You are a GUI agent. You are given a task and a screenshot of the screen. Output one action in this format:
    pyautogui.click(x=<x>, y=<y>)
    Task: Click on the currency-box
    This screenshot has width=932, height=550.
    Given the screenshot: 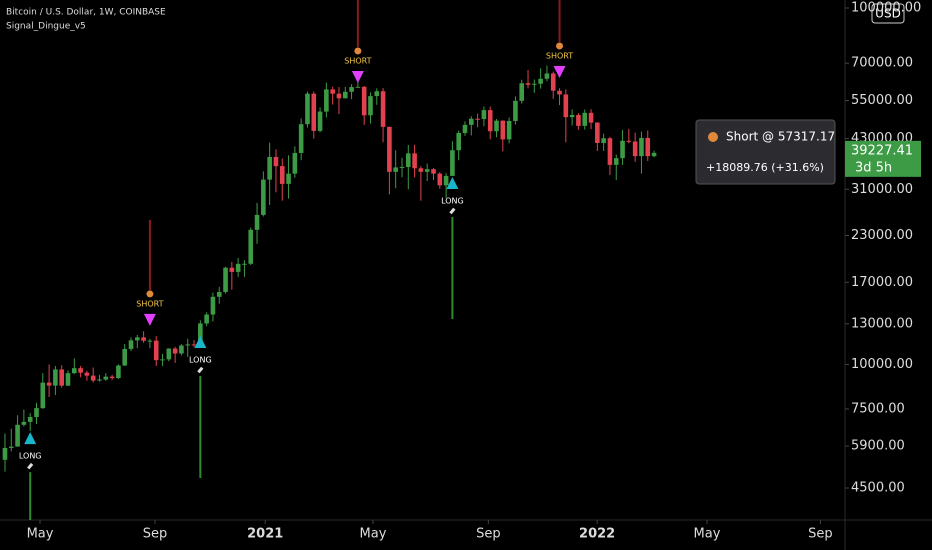 What is the action you would take?
    pyautogui.click(x=888, y=13)
    